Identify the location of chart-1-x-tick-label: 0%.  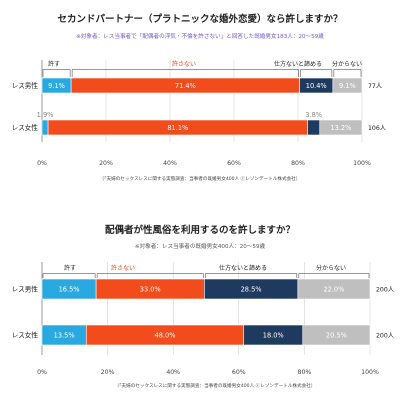
(42, 163).